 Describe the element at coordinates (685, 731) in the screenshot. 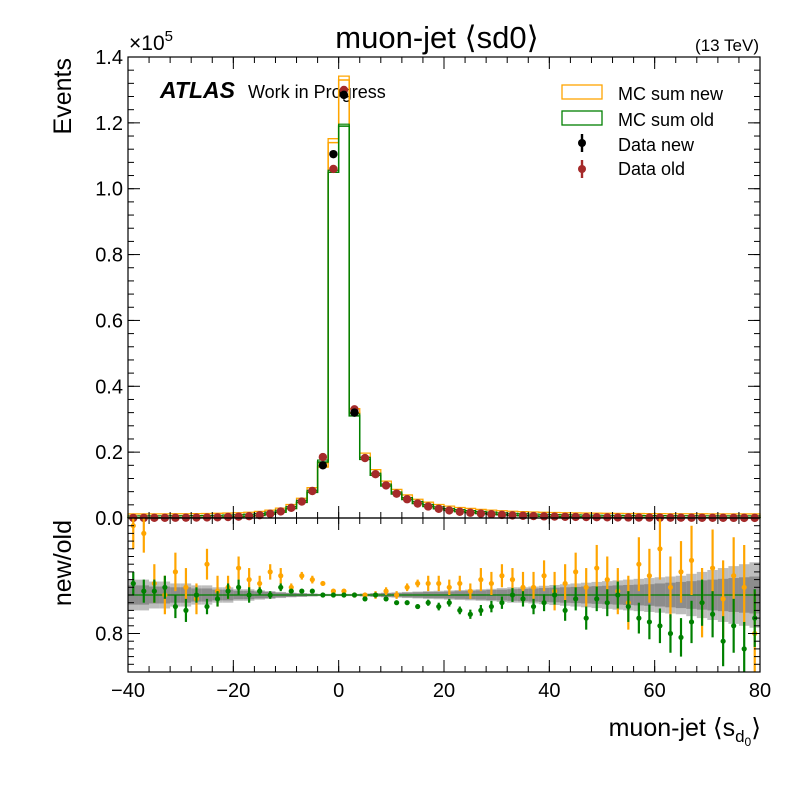

I see `x-axis-label: muon-jet ⟨sd0⟩` at that location.